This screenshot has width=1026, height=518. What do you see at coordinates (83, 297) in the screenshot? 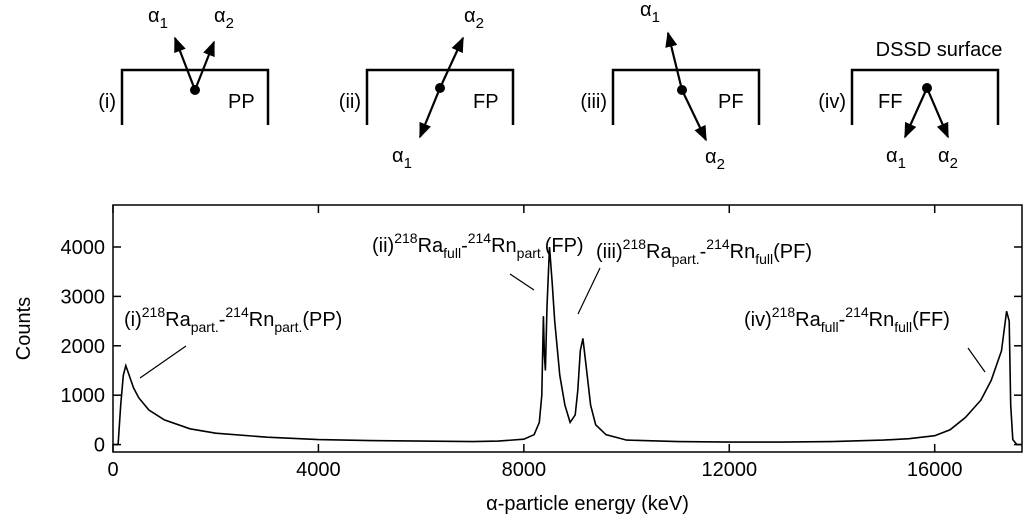
I see `y-tick-label: 3000` at bounding box center [83, 297].